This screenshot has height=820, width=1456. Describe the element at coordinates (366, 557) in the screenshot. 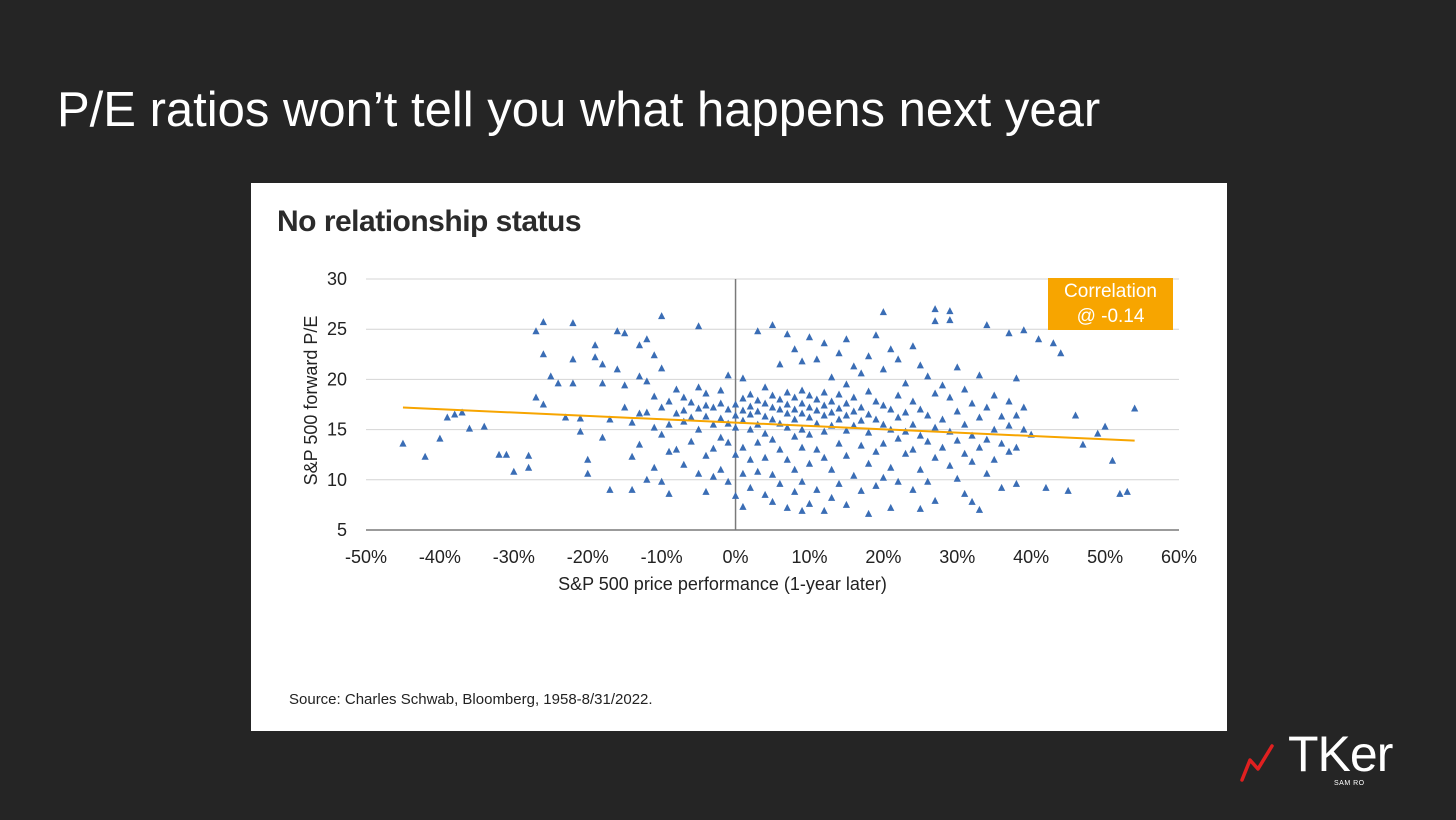

I see `x-tick-label: -50%` at that location.